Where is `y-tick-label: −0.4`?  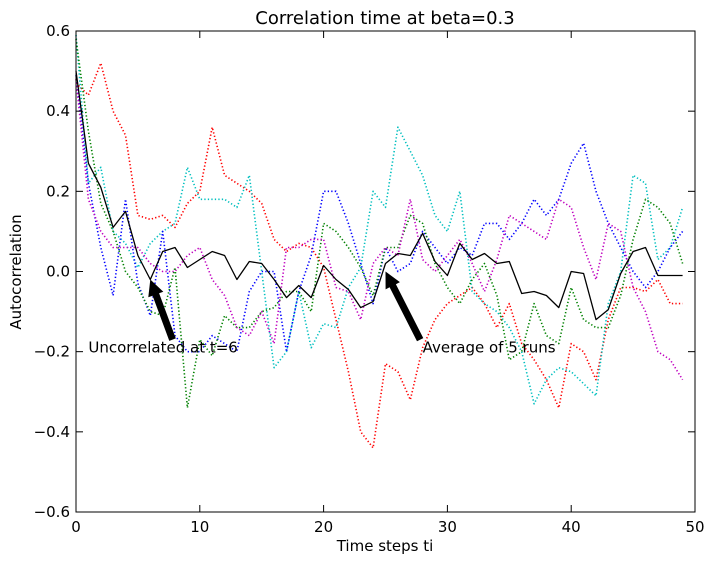
y-tick-label: −0.4 is located at coordinates (52, 432).